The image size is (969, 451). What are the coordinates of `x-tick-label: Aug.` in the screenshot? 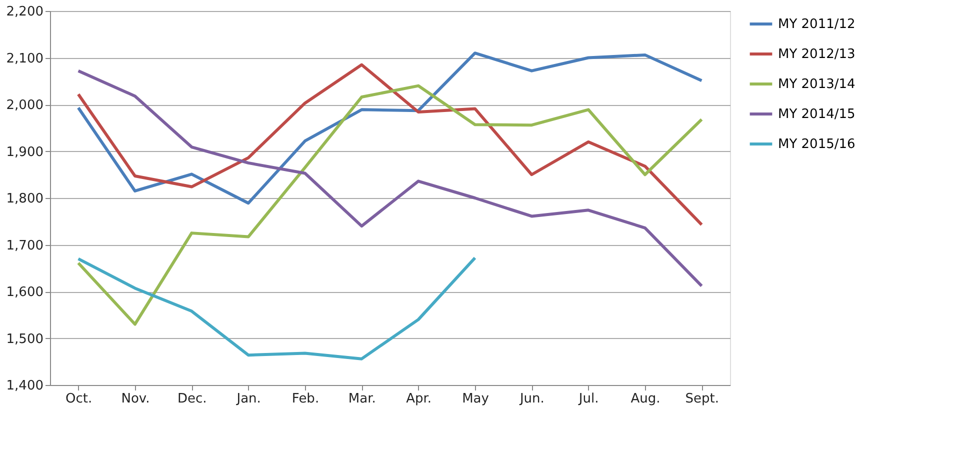 It's located at (645, 399).